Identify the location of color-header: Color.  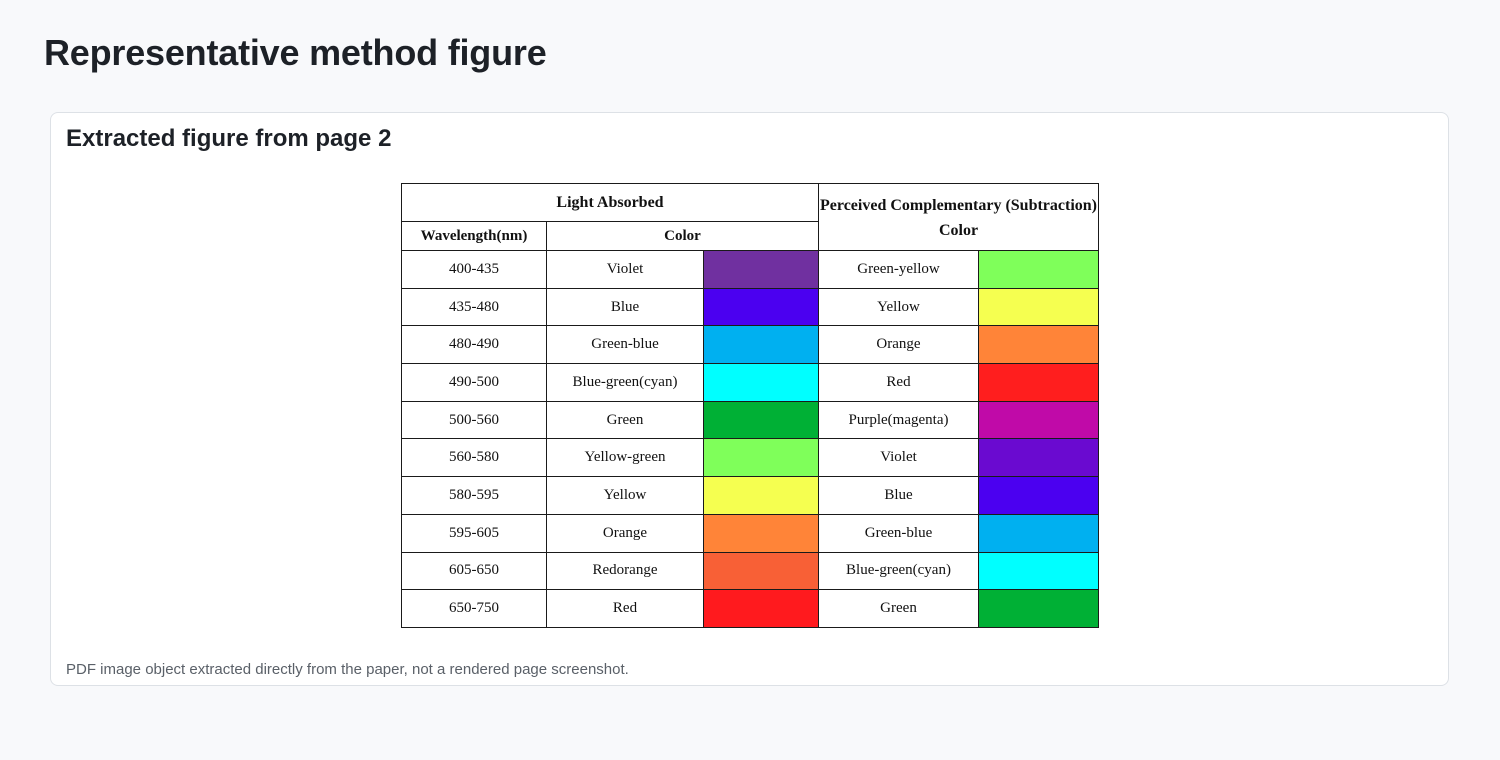
(682, 236).